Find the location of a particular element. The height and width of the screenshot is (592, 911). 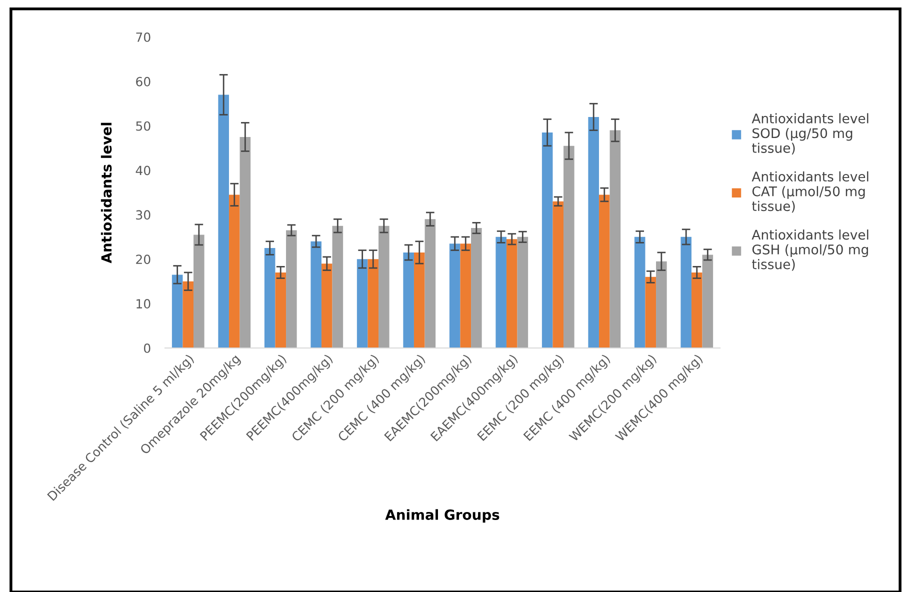

y-tick-label: 70 is located at coordinates (143, 37).